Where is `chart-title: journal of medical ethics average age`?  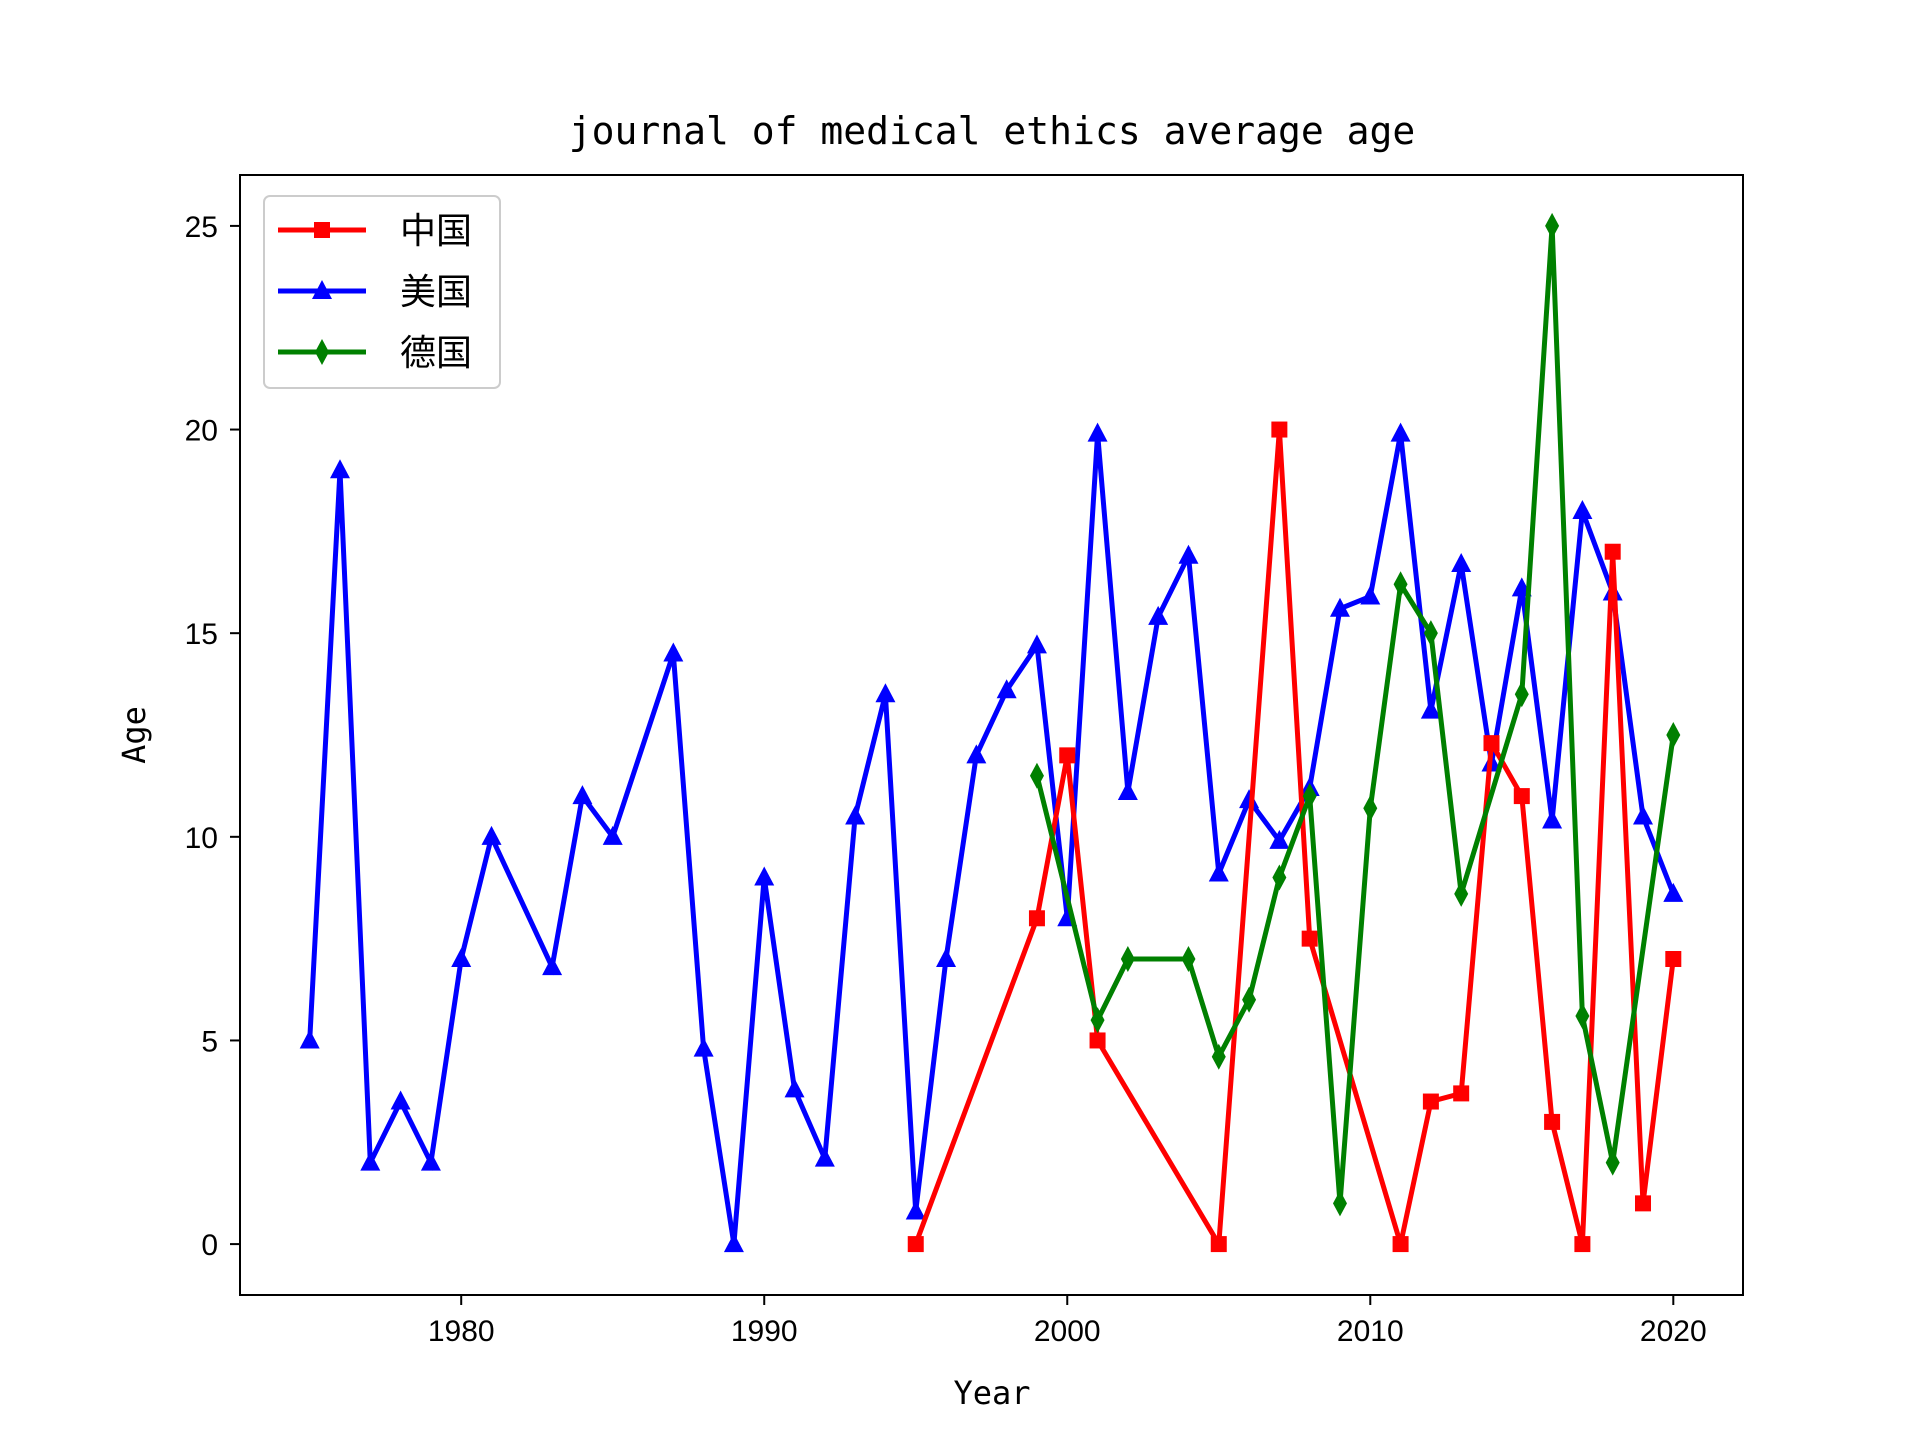
chart-title: journal of medical ethics average age is located at coordinates (992, 131).